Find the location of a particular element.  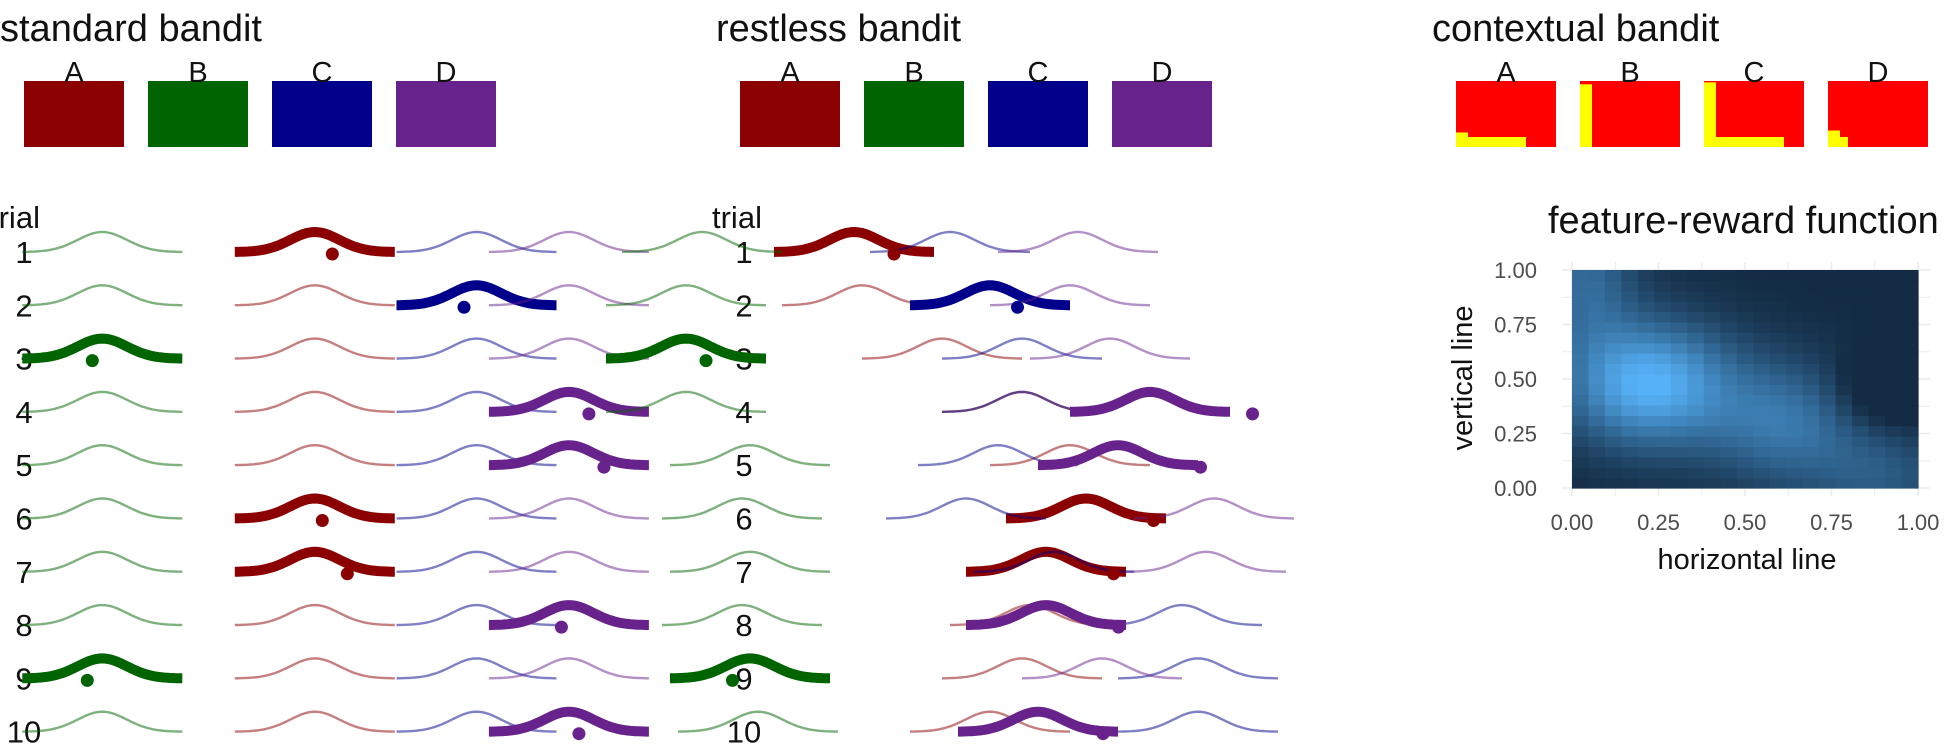

restless-trial-number: 2 is located at coordinates (743, 305).